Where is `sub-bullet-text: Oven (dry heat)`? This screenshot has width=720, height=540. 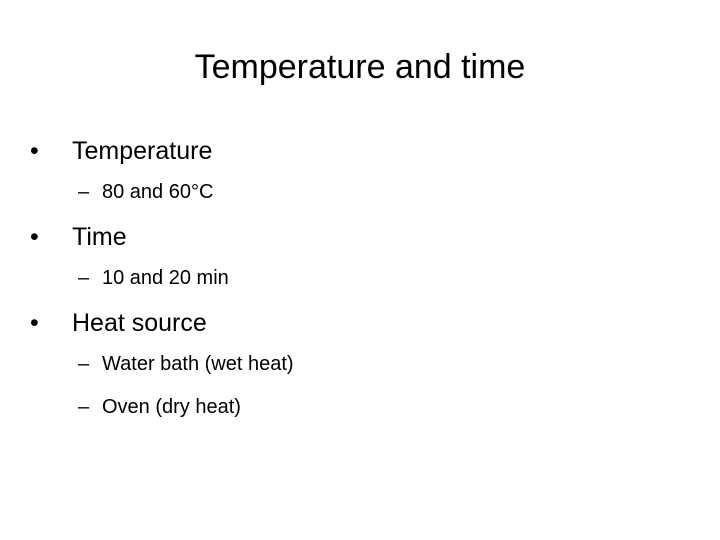 sub-bullet-text: Oven (dry heat) is located at coordinates (171, 407).